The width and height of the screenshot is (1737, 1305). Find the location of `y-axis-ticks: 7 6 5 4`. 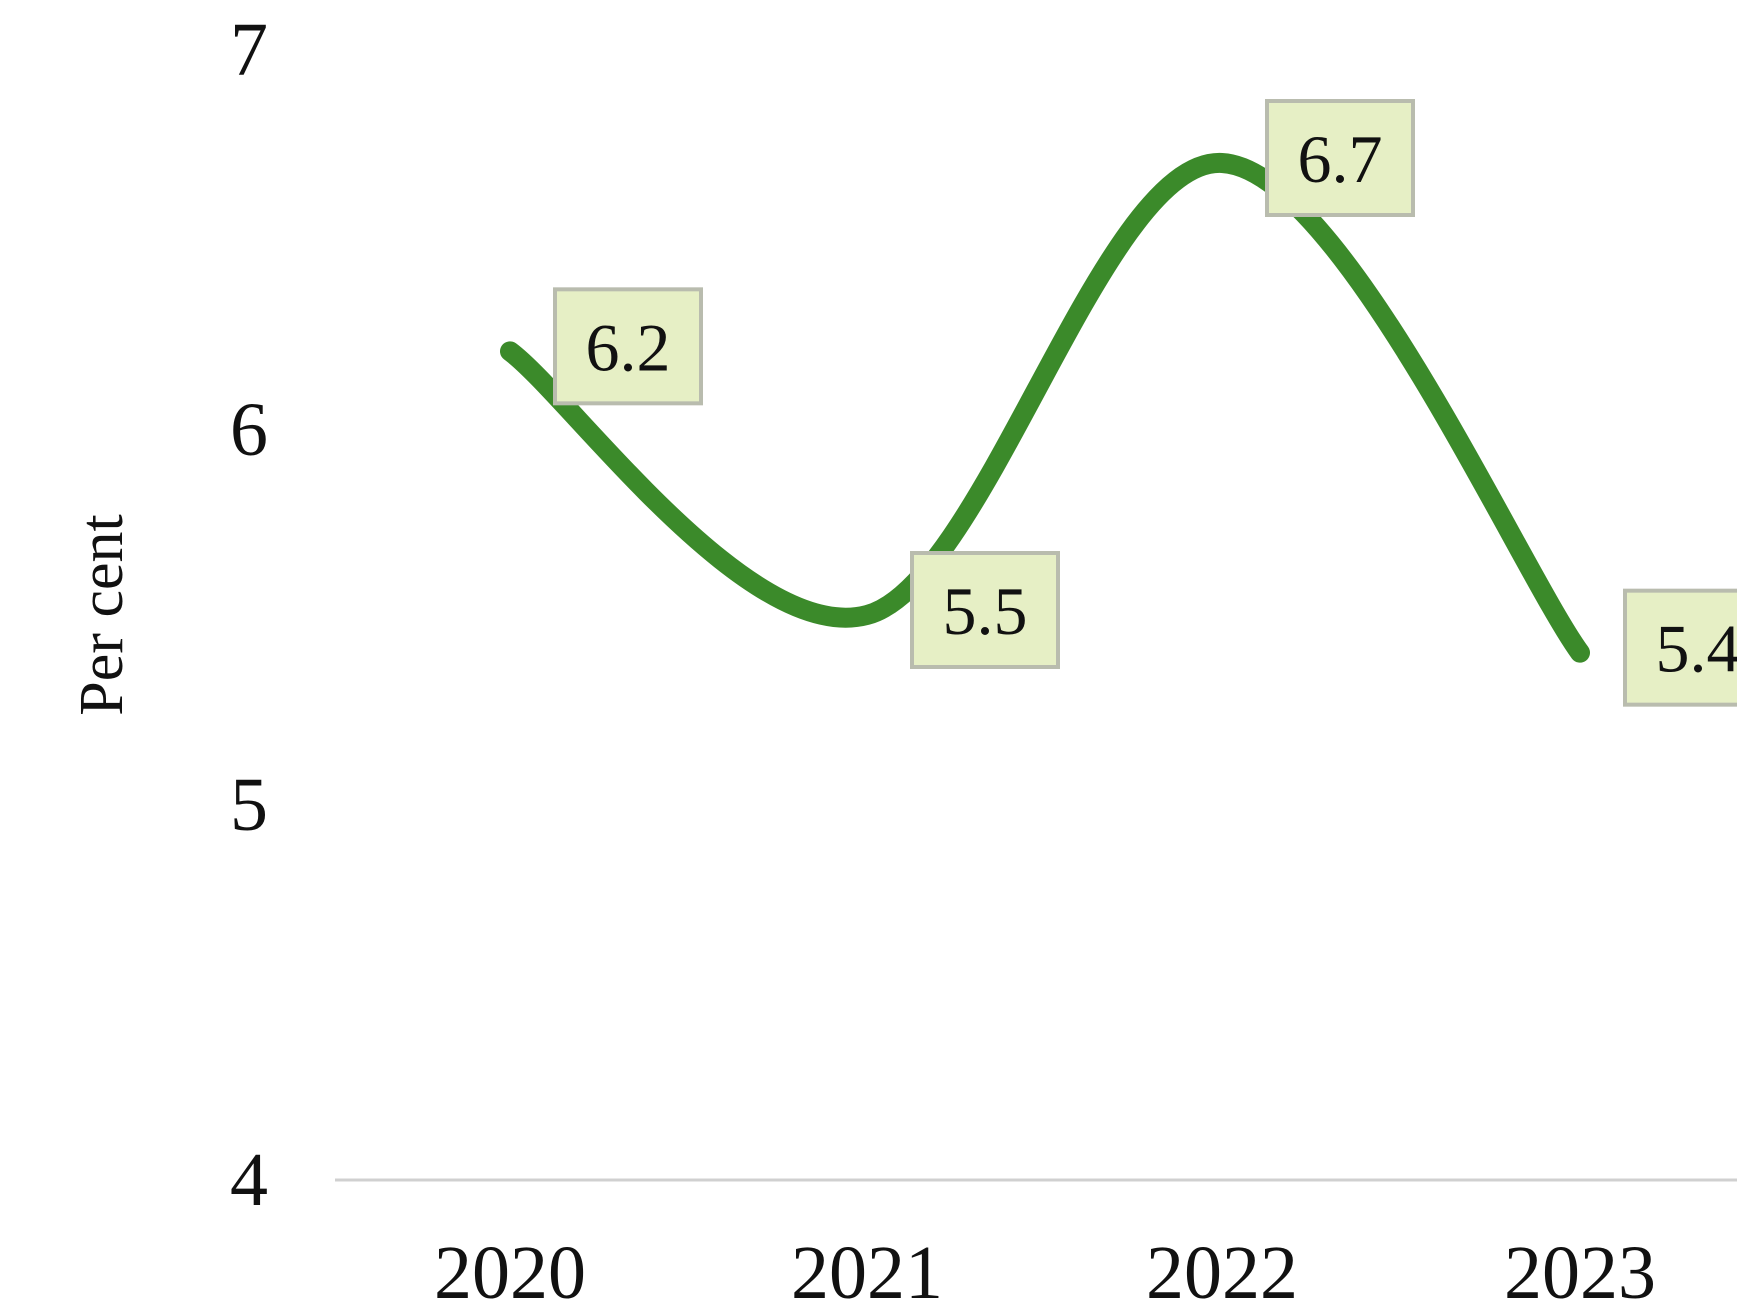

y-axis-ticks: 7 6 5 4 is located at coordinates (249, 615).